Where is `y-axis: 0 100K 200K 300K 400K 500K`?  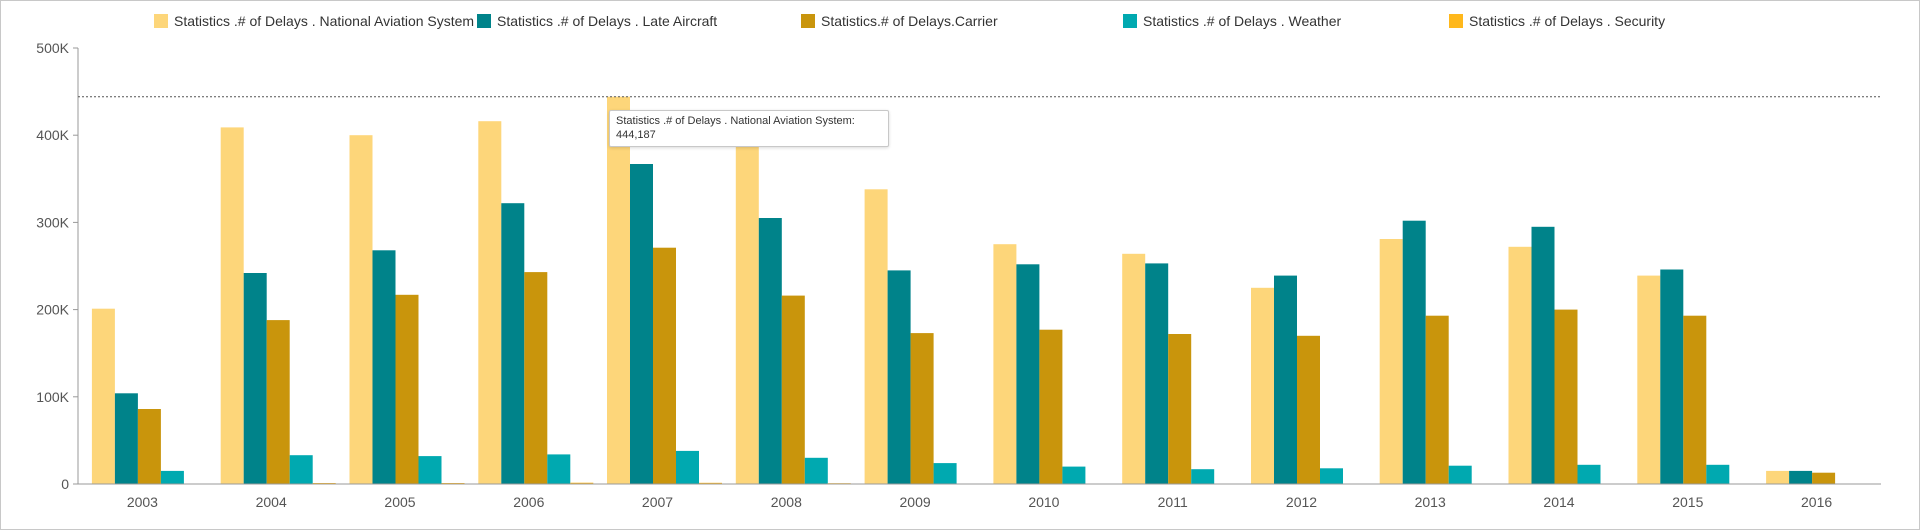
y-axis: 0 100K 200K 300K 400K 500K is located at coordinates (57, 266).